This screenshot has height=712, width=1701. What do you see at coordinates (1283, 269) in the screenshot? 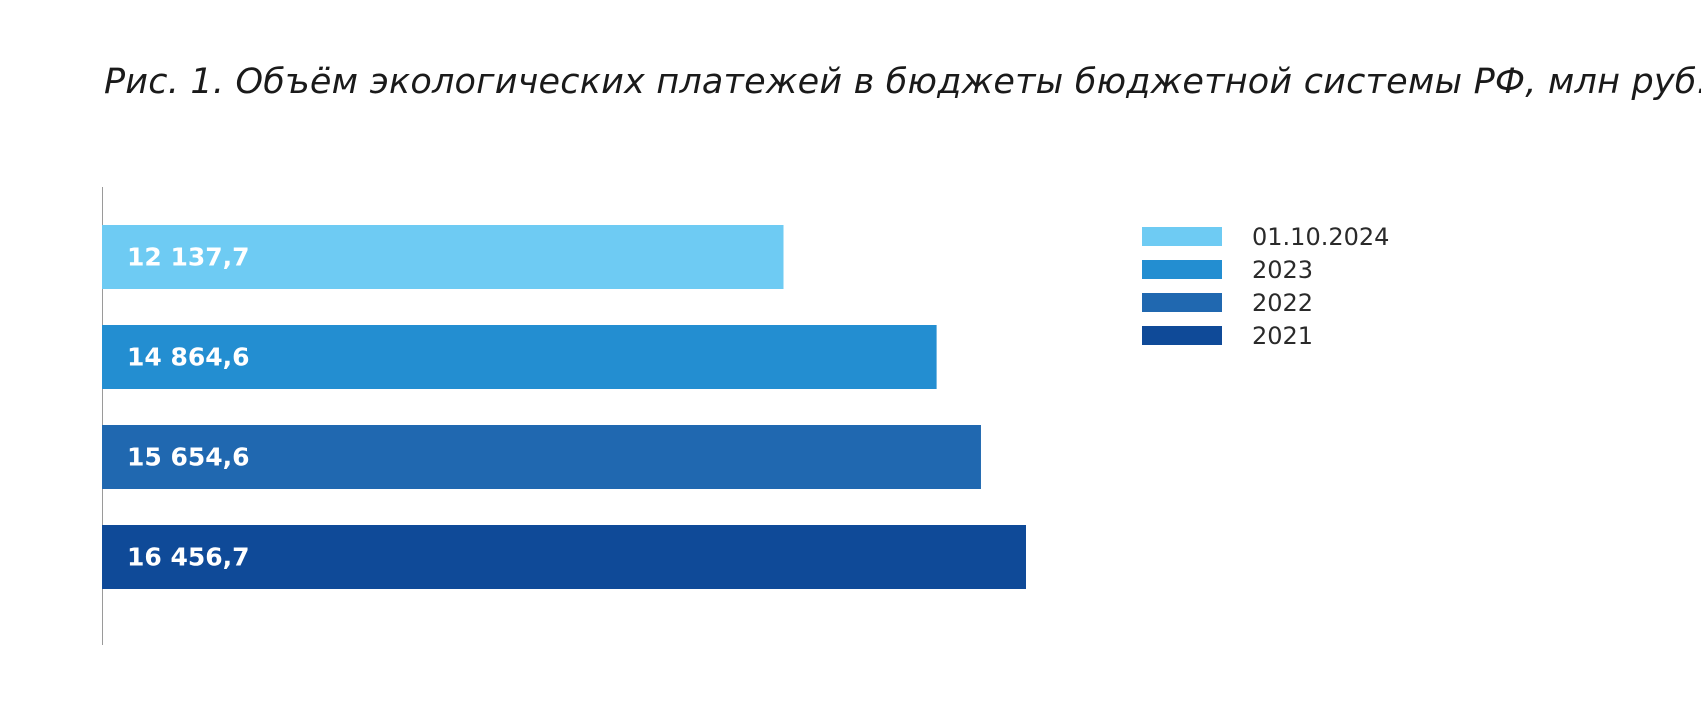
I see `legend-label: 2023` at bounding box center [1283, 269].